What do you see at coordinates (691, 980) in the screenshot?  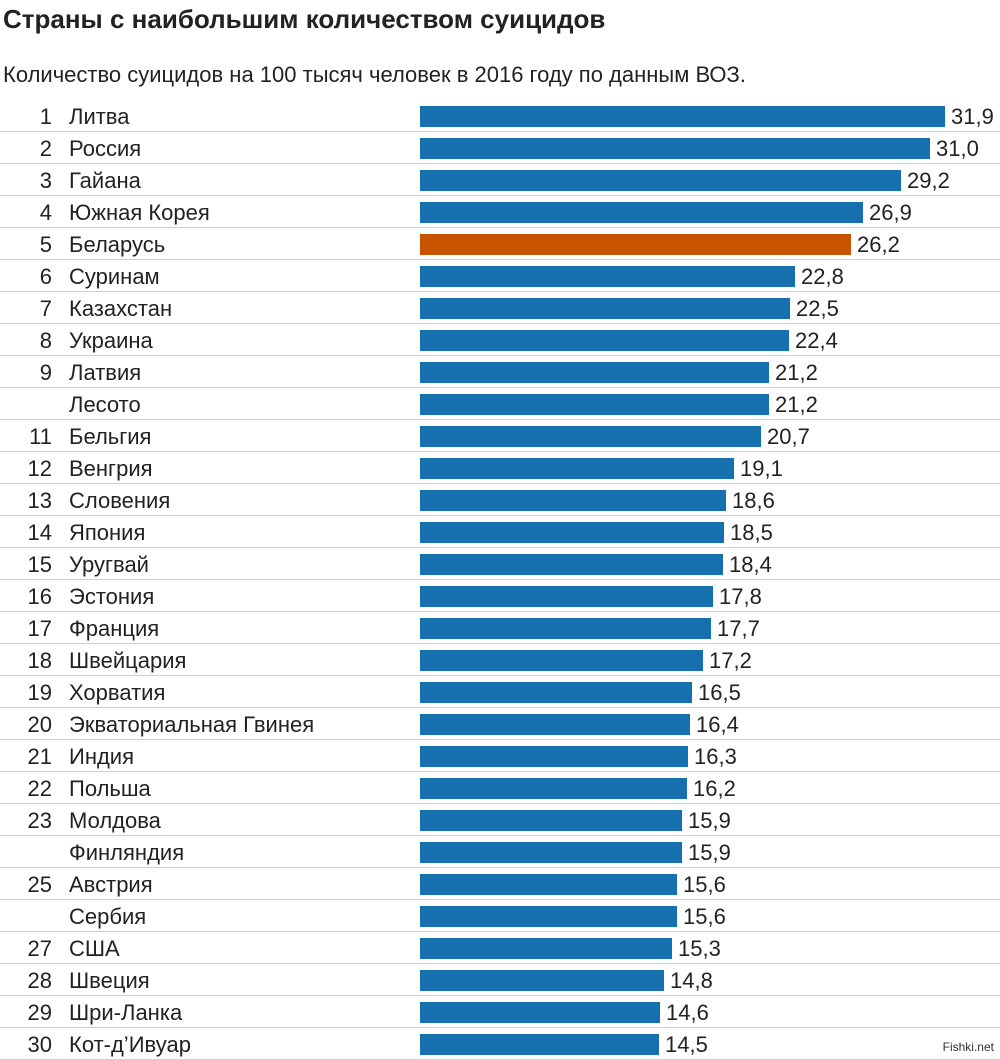 I see `value-label: 14,8` at bounding box center [691, 980].